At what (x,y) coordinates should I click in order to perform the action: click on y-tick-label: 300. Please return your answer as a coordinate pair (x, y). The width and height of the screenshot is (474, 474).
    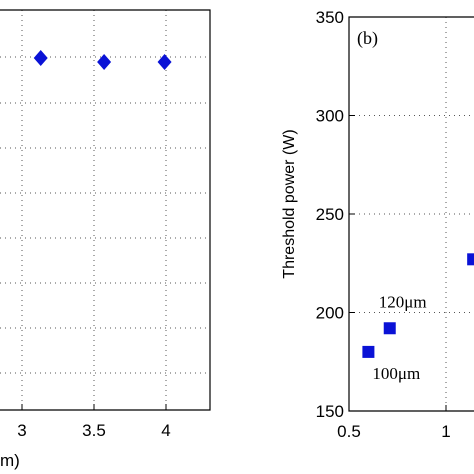
    Looking at the image, I should click on (330, 116).